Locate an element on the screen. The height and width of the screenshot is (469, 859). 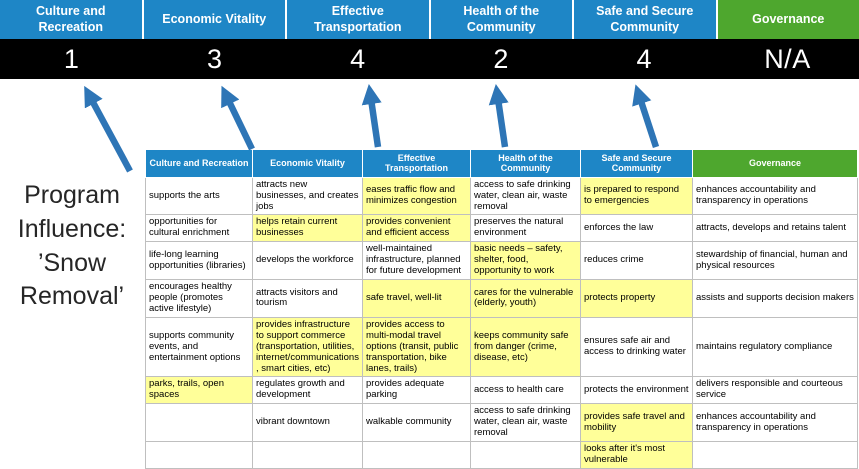
matrix-row-8: looks after it's most vulnerable is located at coordinates (502, 455).